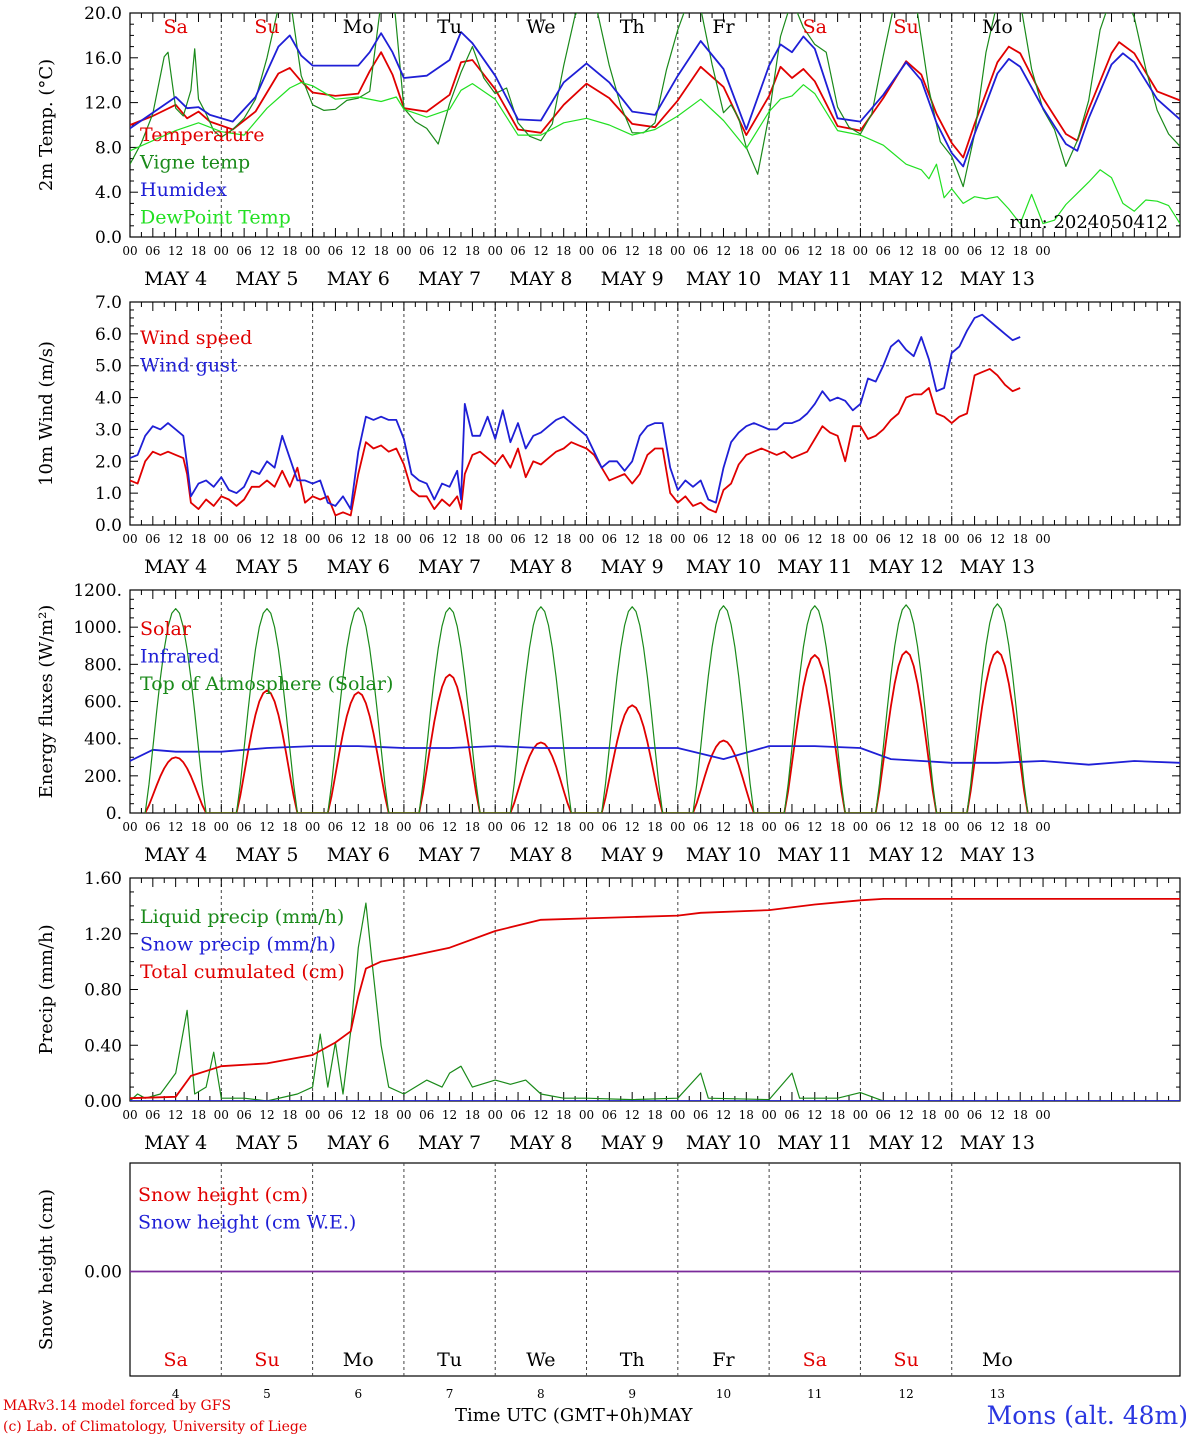  I want to click on run-label: run: 2024050412, so click(1089, 222).